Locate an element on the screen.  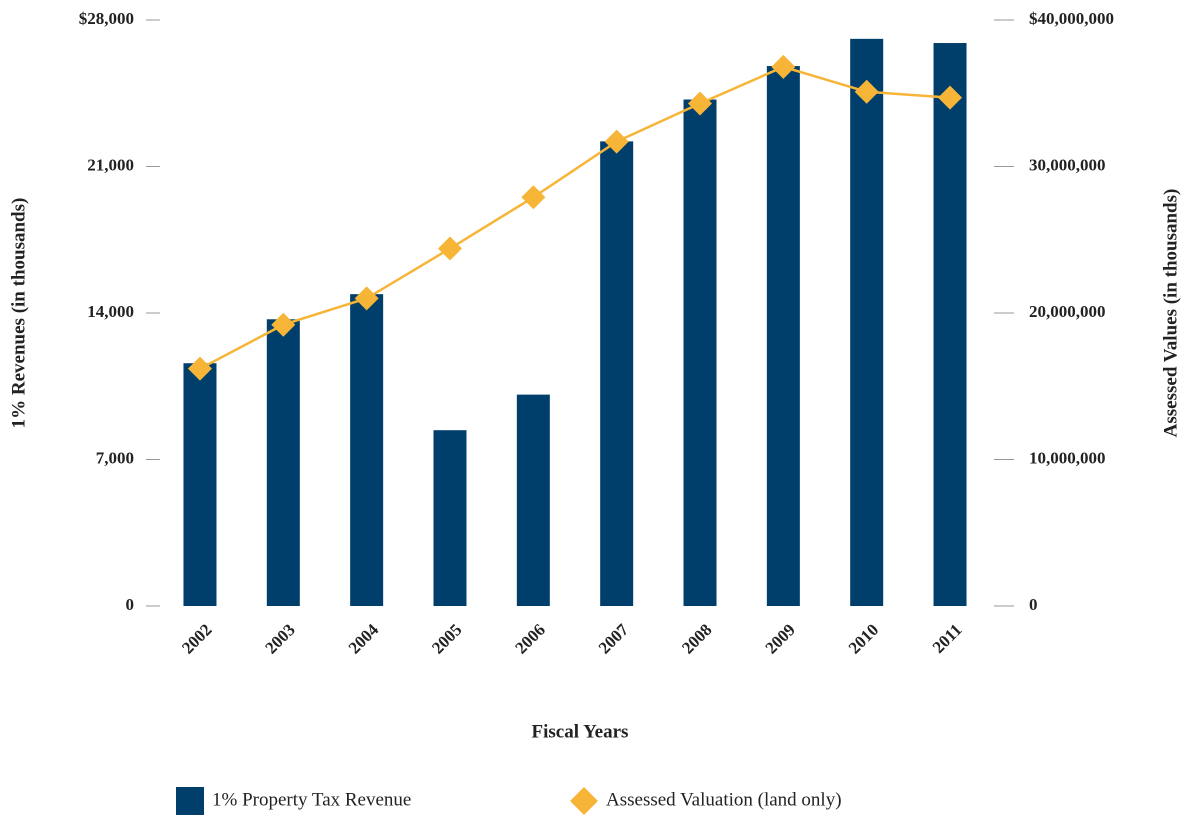
y2-tick-label: 30,000,000 is located at coordinates (1067, 164).